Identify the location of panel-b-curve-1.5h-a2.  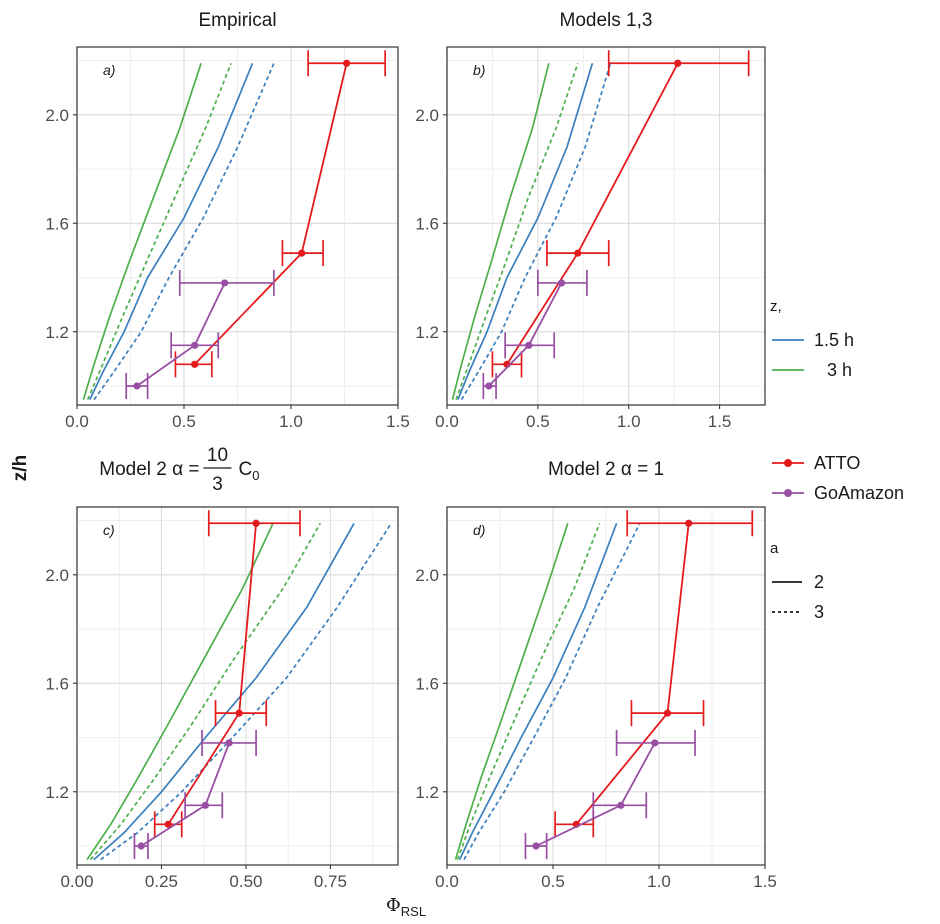
(525, 231).